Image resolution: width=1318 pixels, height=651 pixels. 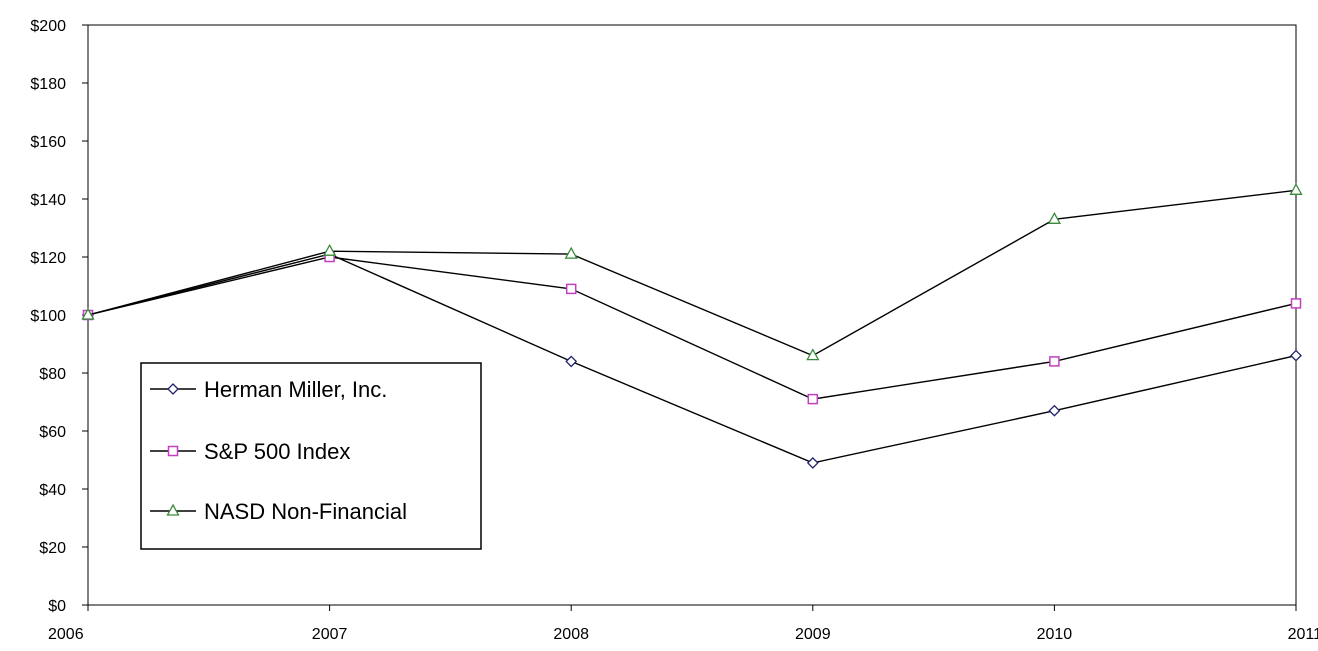 I want to click on x-tick-label: 2008, so click(x=571, y=634).